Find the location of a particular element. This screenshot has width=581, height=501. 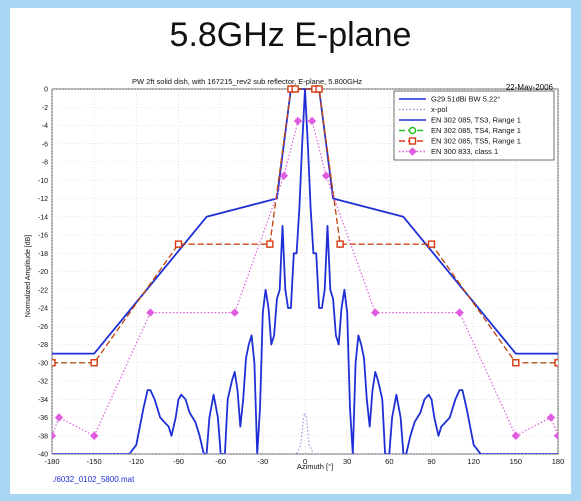

x-tick-label: 0 is located at coordinates (305, 461).